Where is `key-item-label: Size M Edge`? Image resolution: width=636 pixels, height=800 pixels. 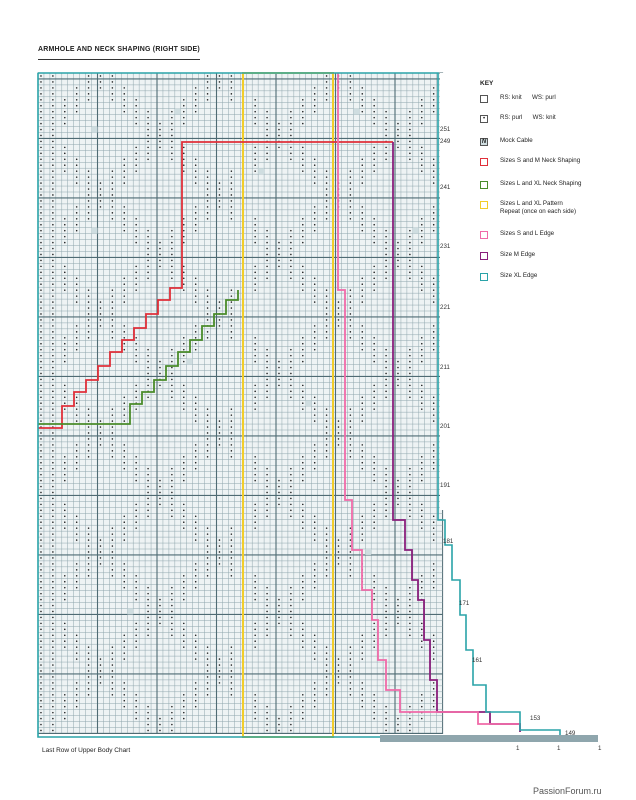 key-item-label: Size M Edge is located at coordinates (518, 254).